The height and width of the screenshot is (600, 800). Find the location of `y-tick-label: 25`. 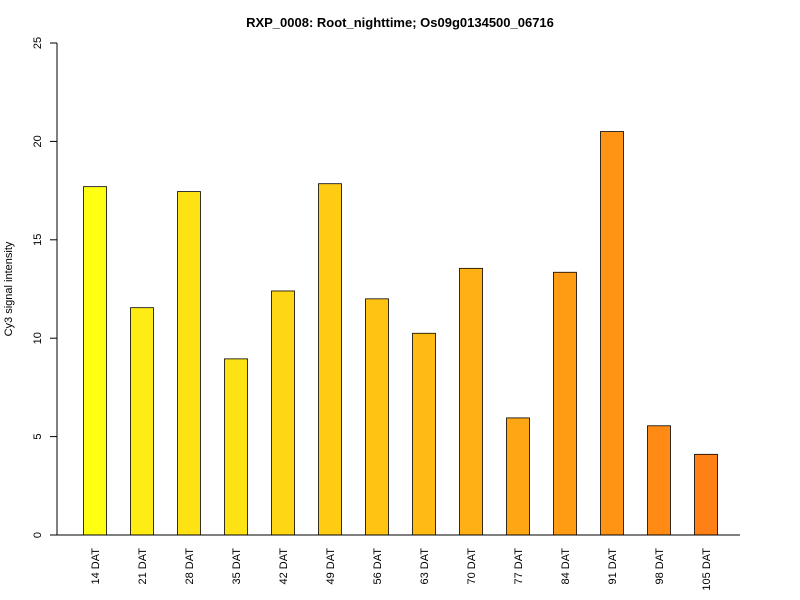

y-tick-label: 25 is located at coordinates (38, 43).